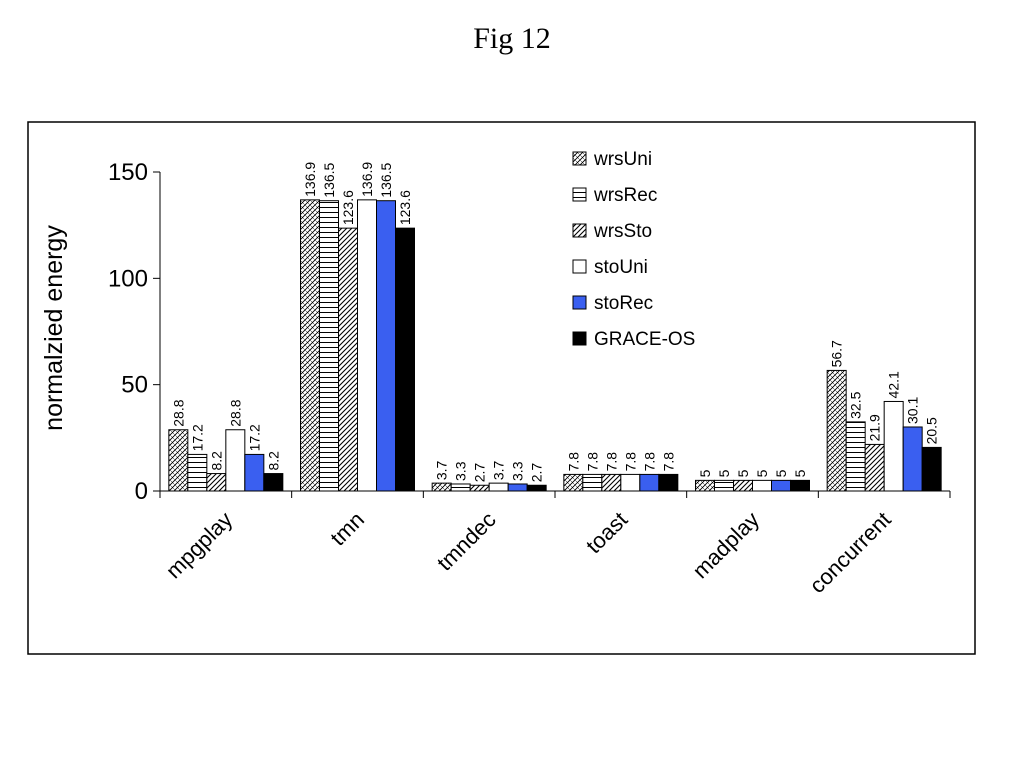 This screenshot has width=1024, height=768. Describe the element at coordinates (625, 195) in the screenshot. I see `legend-label: wrsRec` at that location.